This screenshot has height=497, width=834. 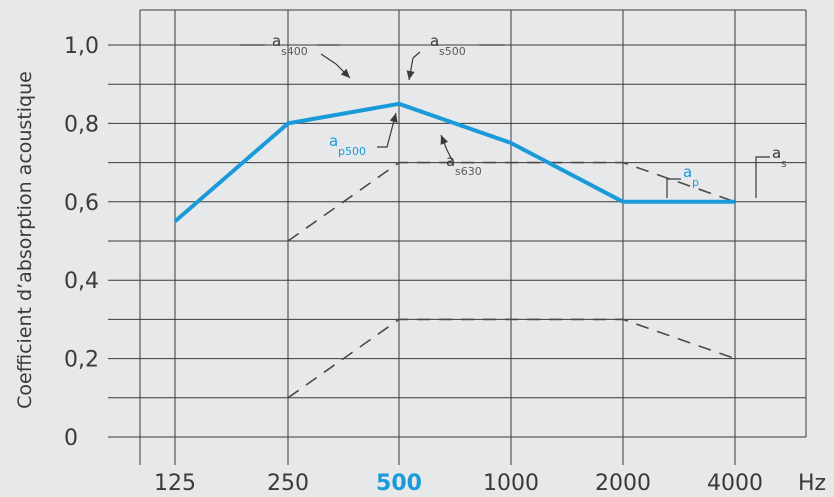 What do you see at coordinates (410, 69) in the screenshot?
I see `arrow-as500` at bounding box center [410, 69].